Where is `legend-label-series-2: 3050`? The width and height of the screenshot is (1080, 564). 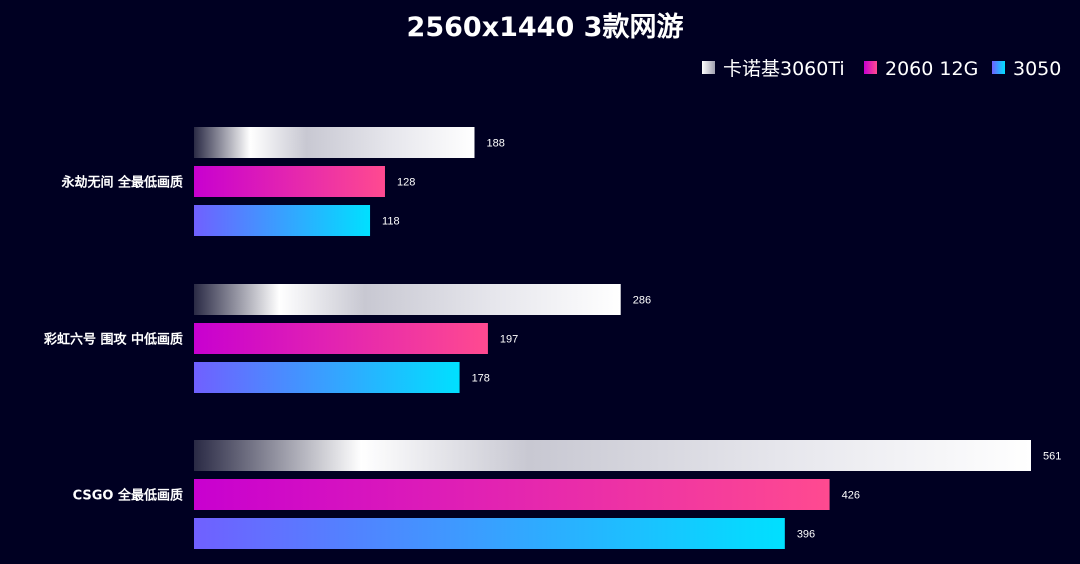 legend-label-series-2: 3050 is located at coordinates (1037, 69).